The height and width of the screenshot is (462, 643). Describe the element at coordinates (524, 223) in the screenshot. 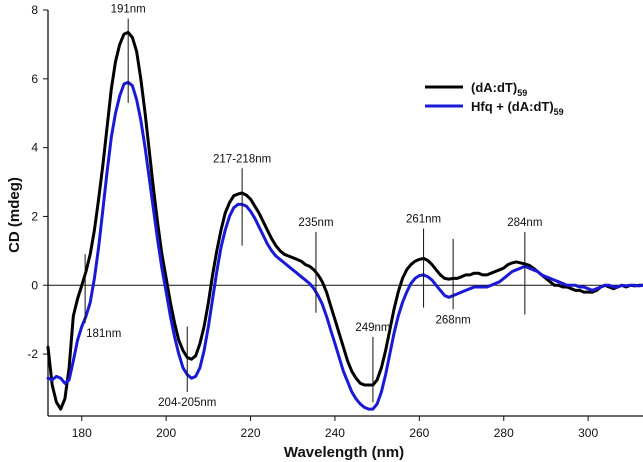

I see `annotation-label: 284nm` at that location.